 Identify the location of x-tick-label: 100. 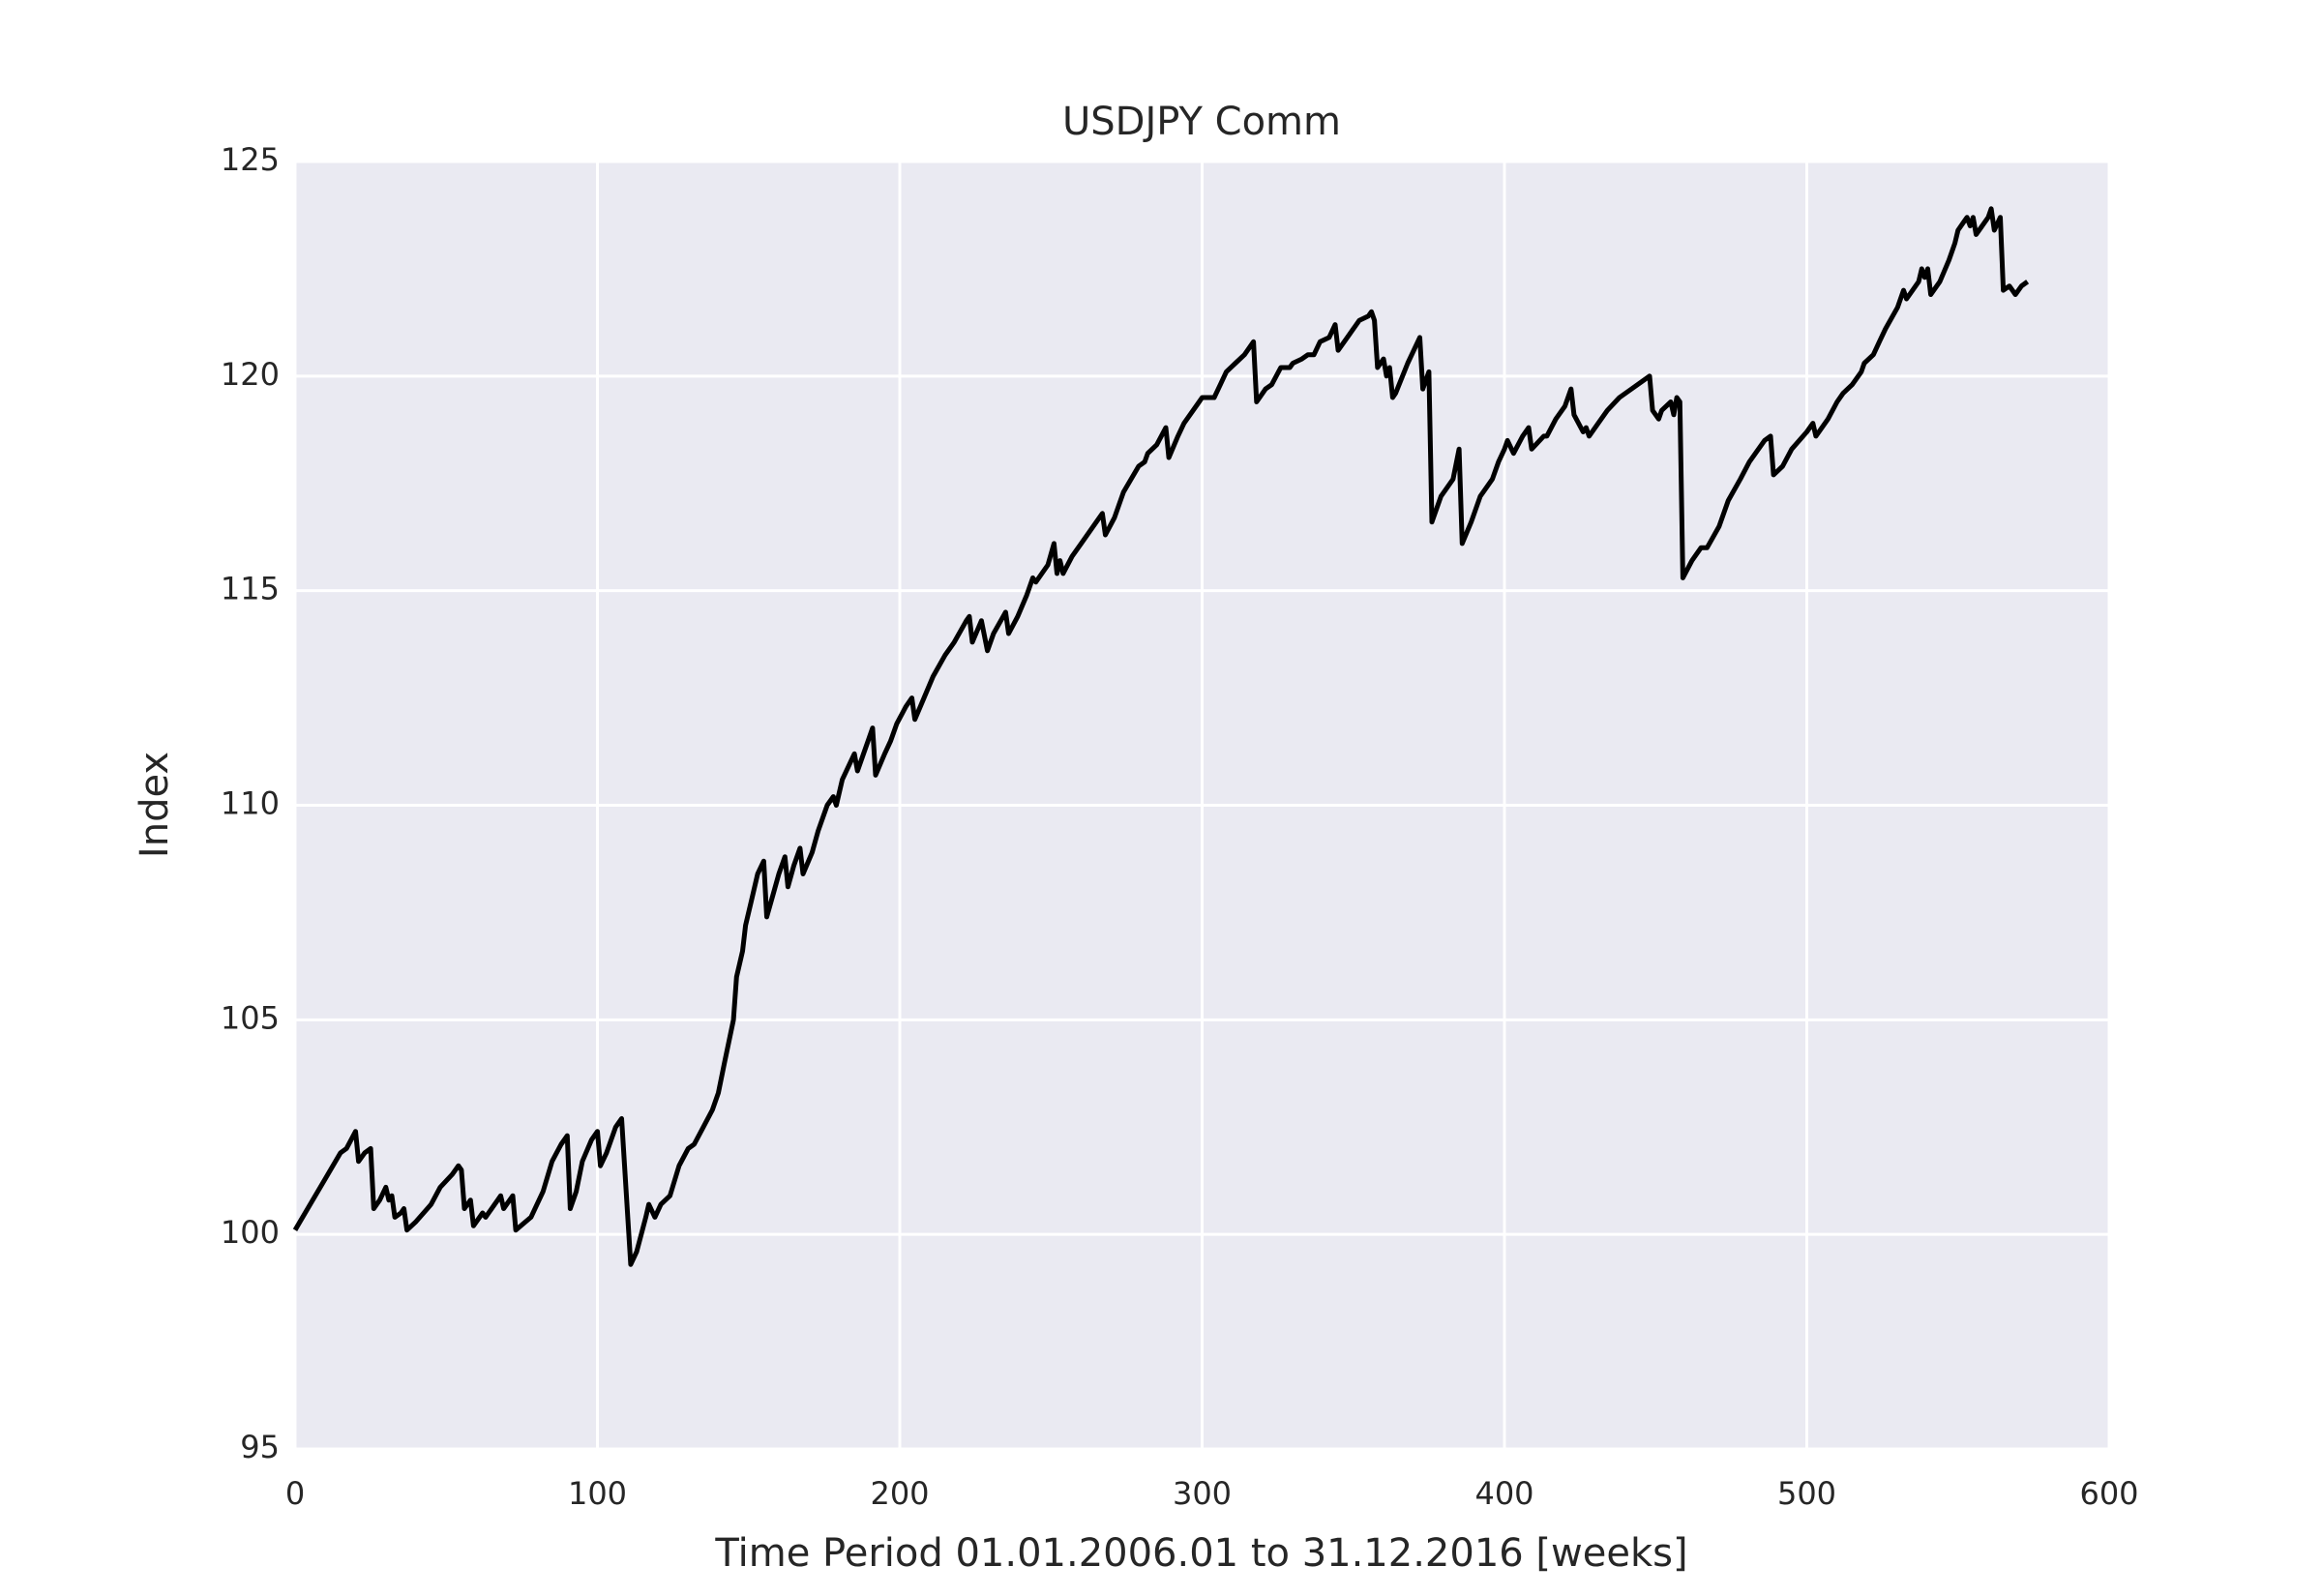
(597, 1493).